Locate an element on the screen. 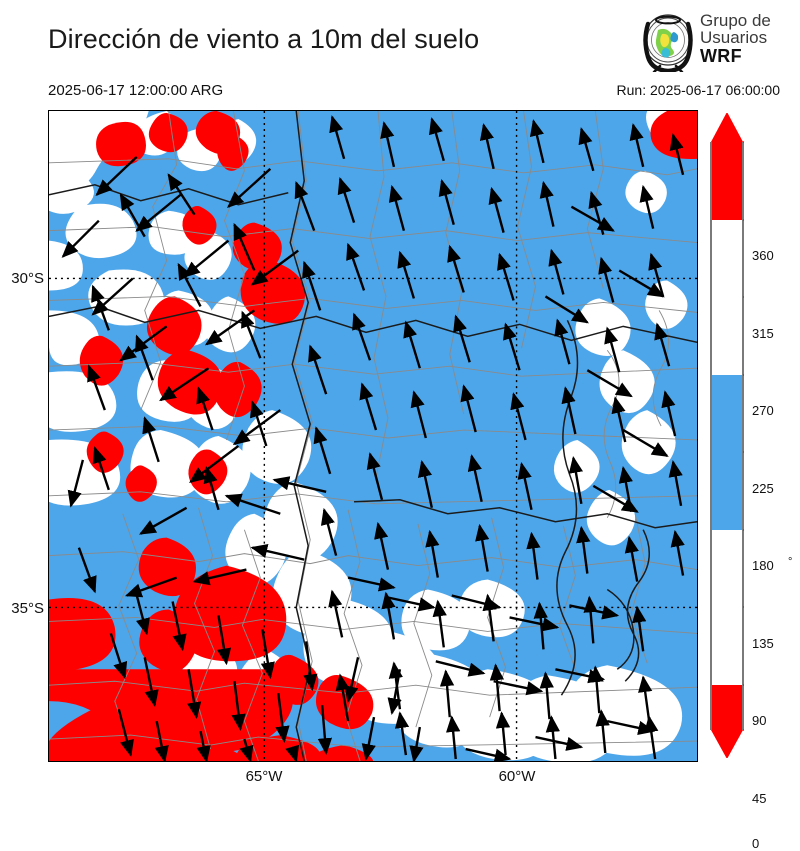 This screenshot has width=800, height=851. valid-time-label: 2025-06-17 12:00:00 ARG is located at coordinates (136, 90).